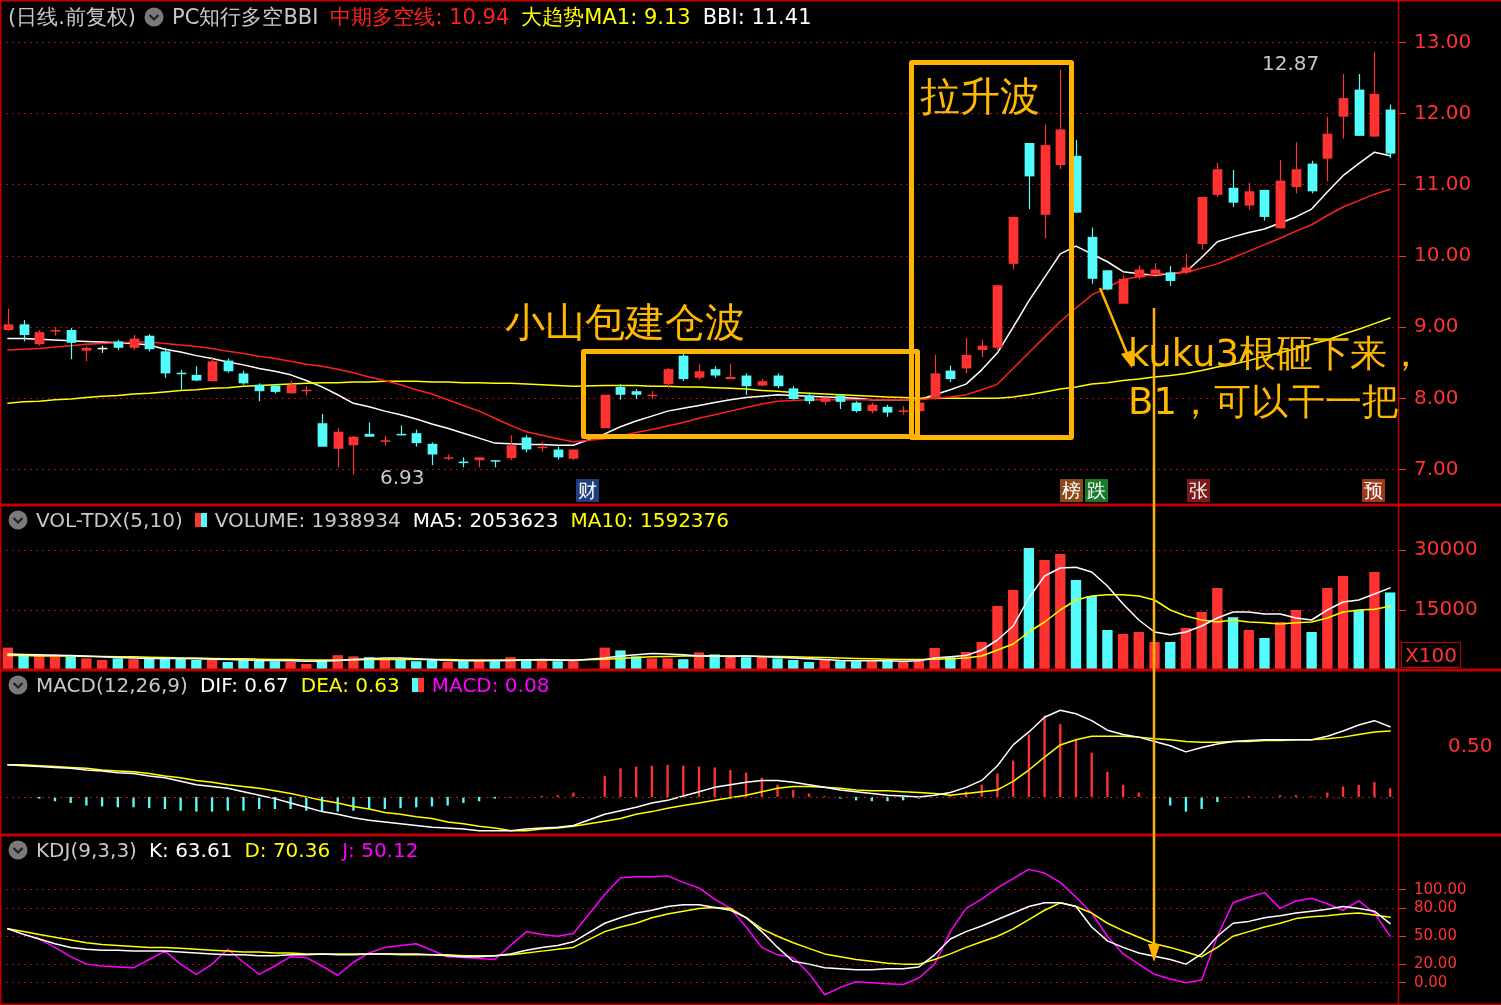 This screenshot has height=1005, width=1501. What do you see at coordinates (1435, 907) in the screenshot?
I see `y-tick-label: 80.00` at bounding box center [1435, 907].